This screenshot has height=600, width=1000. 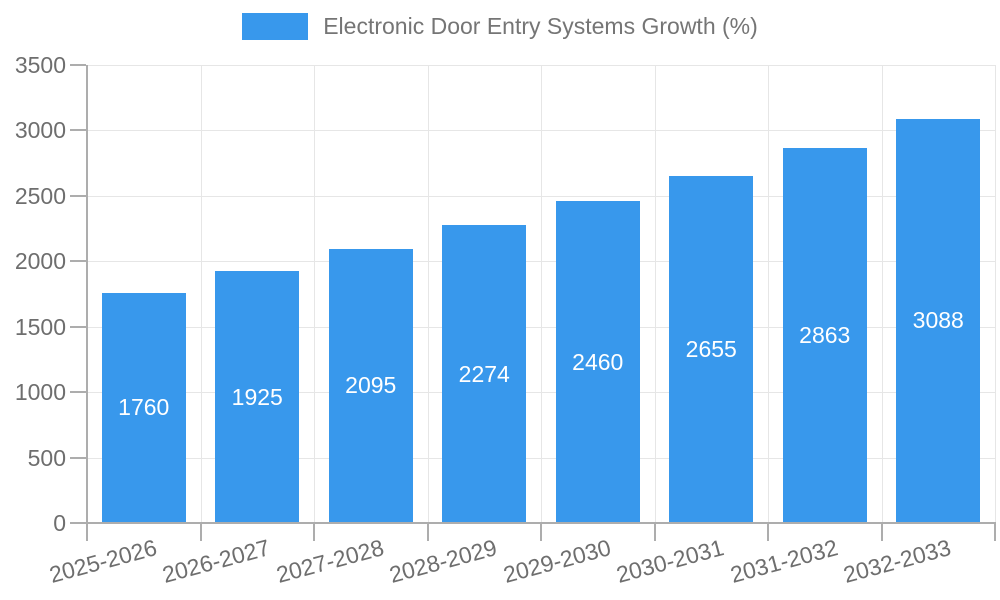 What do you see at coordinates (784, 561) in the screenshot?
I see `x-category-label: 2031-2032` at bounding box center [784, 561].